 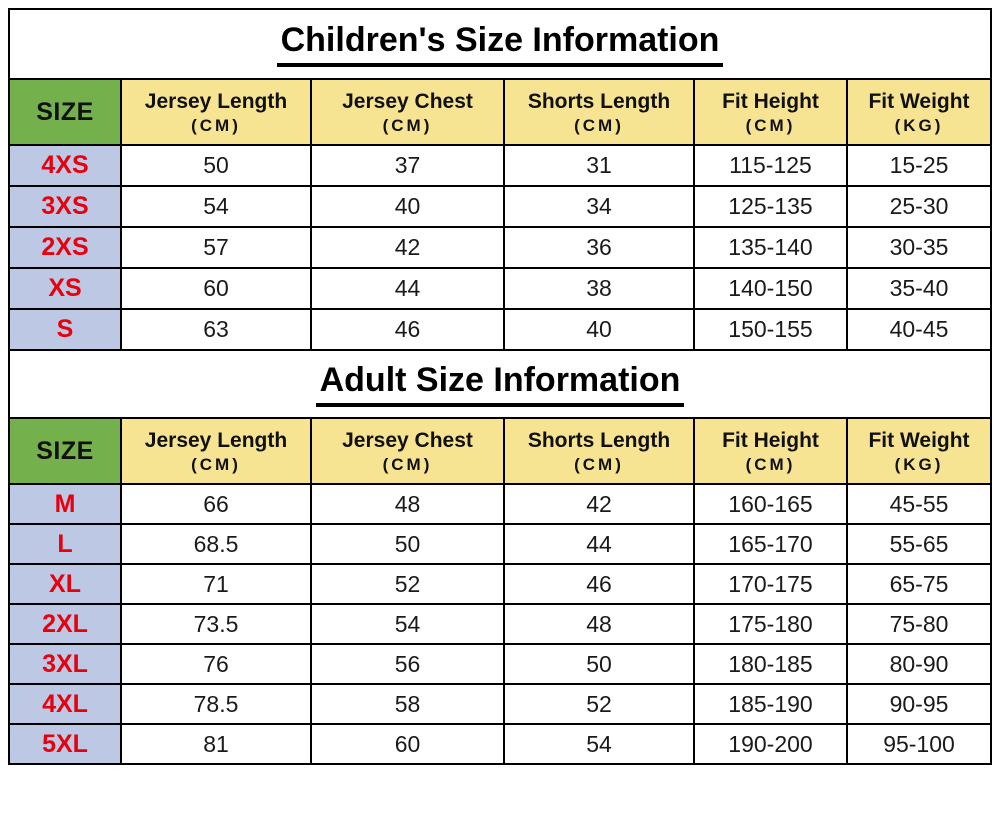 I want to click on fit-weight-value: 15-25, so click(x=919, y=165).